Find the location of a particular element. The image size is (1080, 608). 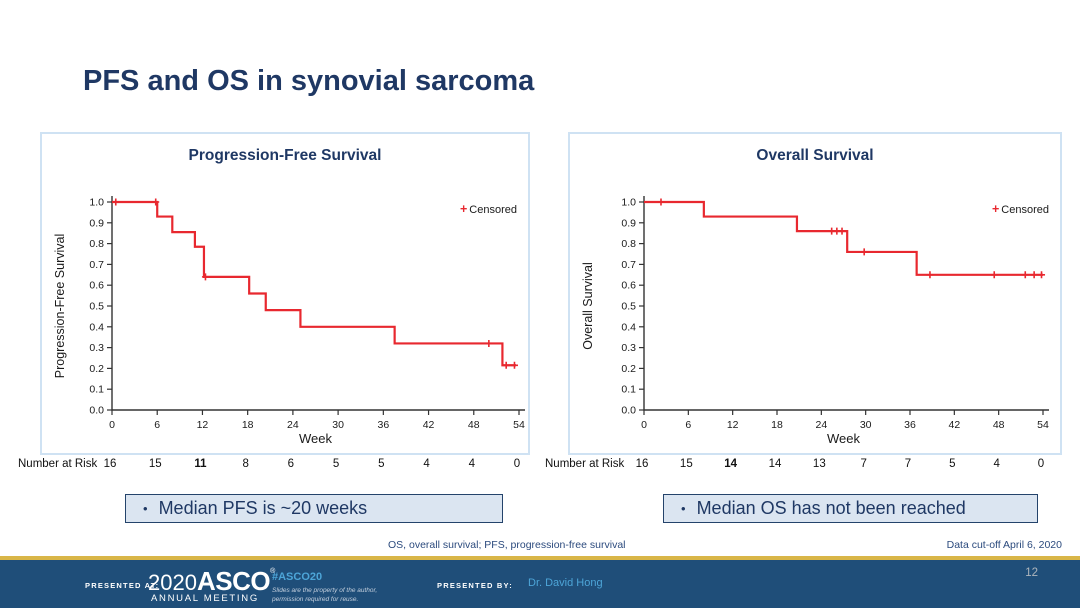

pfs-y-axis-label: Progression-Free Survival is located at coordinates (60, 306).